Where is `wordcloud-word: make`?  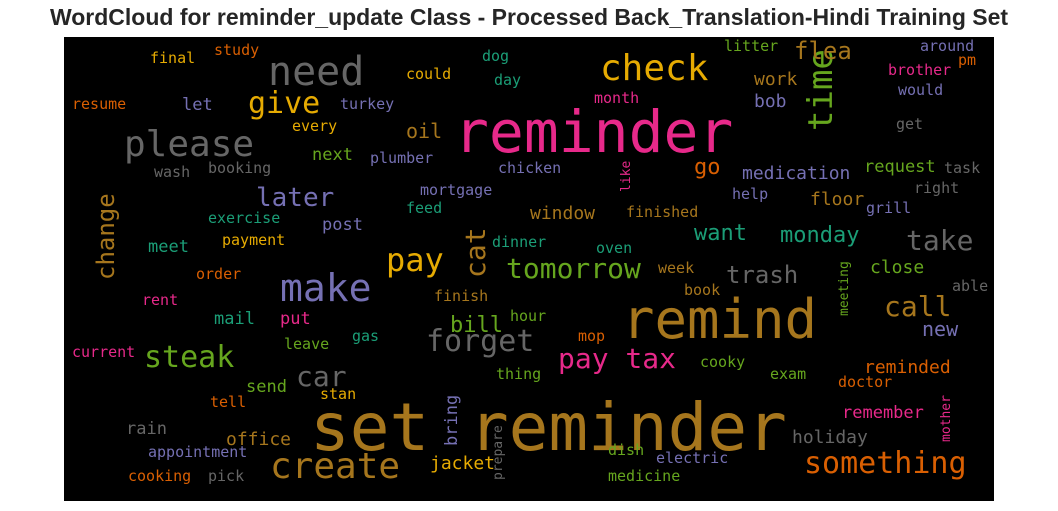 wordcloud-word: make is located at coordinates (326, 288).